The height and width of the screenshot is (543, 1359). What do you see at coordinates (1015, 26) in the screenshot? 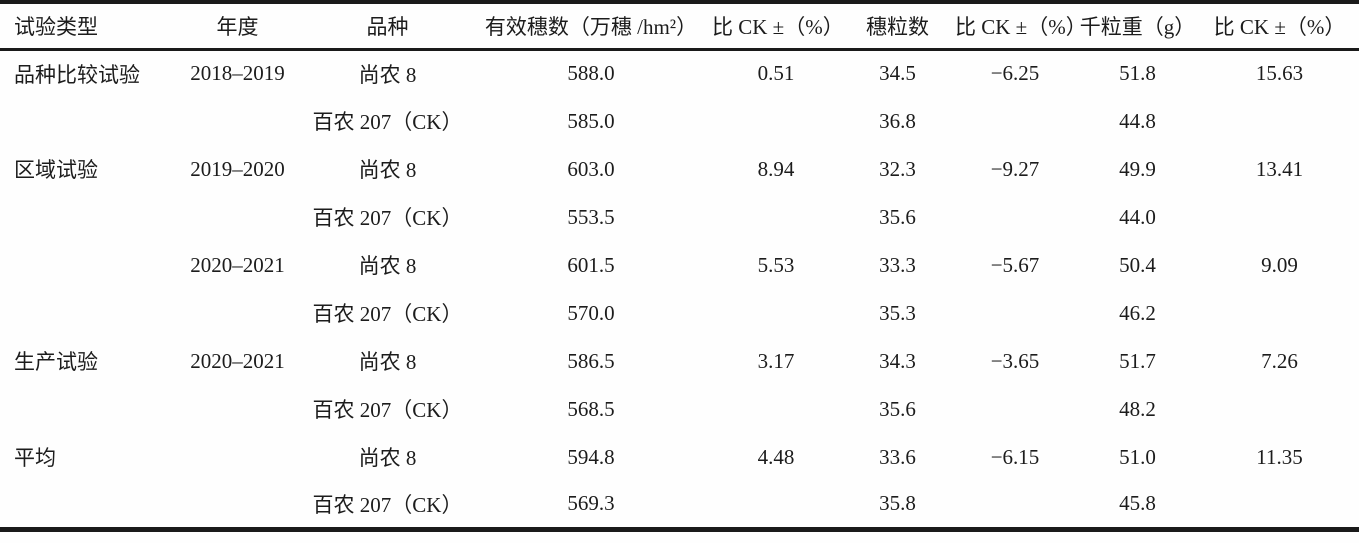
I see `column-header-vs-ck-grains: 比 CK ±（%）` at bounding box center [1015, 26].